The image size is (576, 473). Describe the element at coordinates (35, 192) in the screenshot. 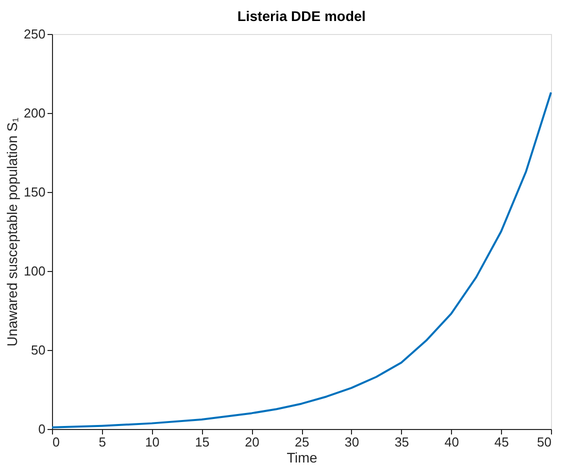

I see `y-tick-label: 150` at that location.